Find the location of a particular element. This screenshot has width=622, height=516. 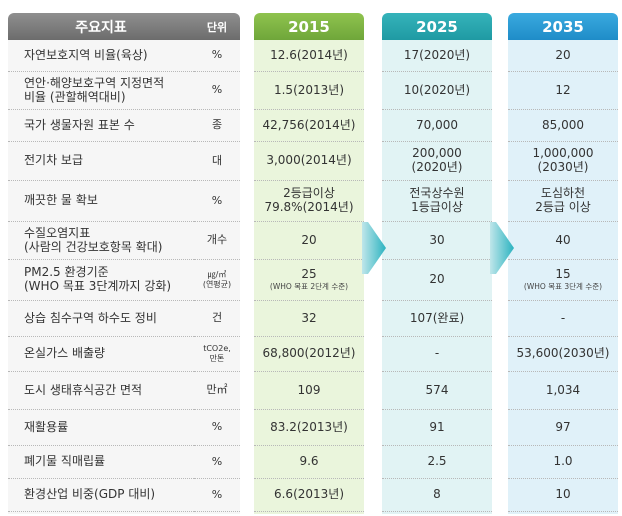

v2015-text: 9.6 is located at coordinates (309, 461).